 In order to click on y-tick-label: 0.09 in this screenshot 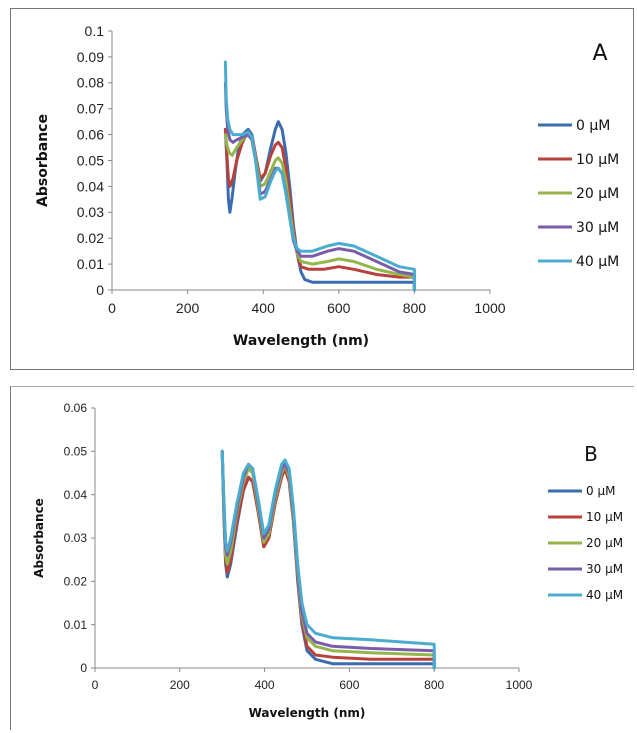, I will do `click(90, 57)`.